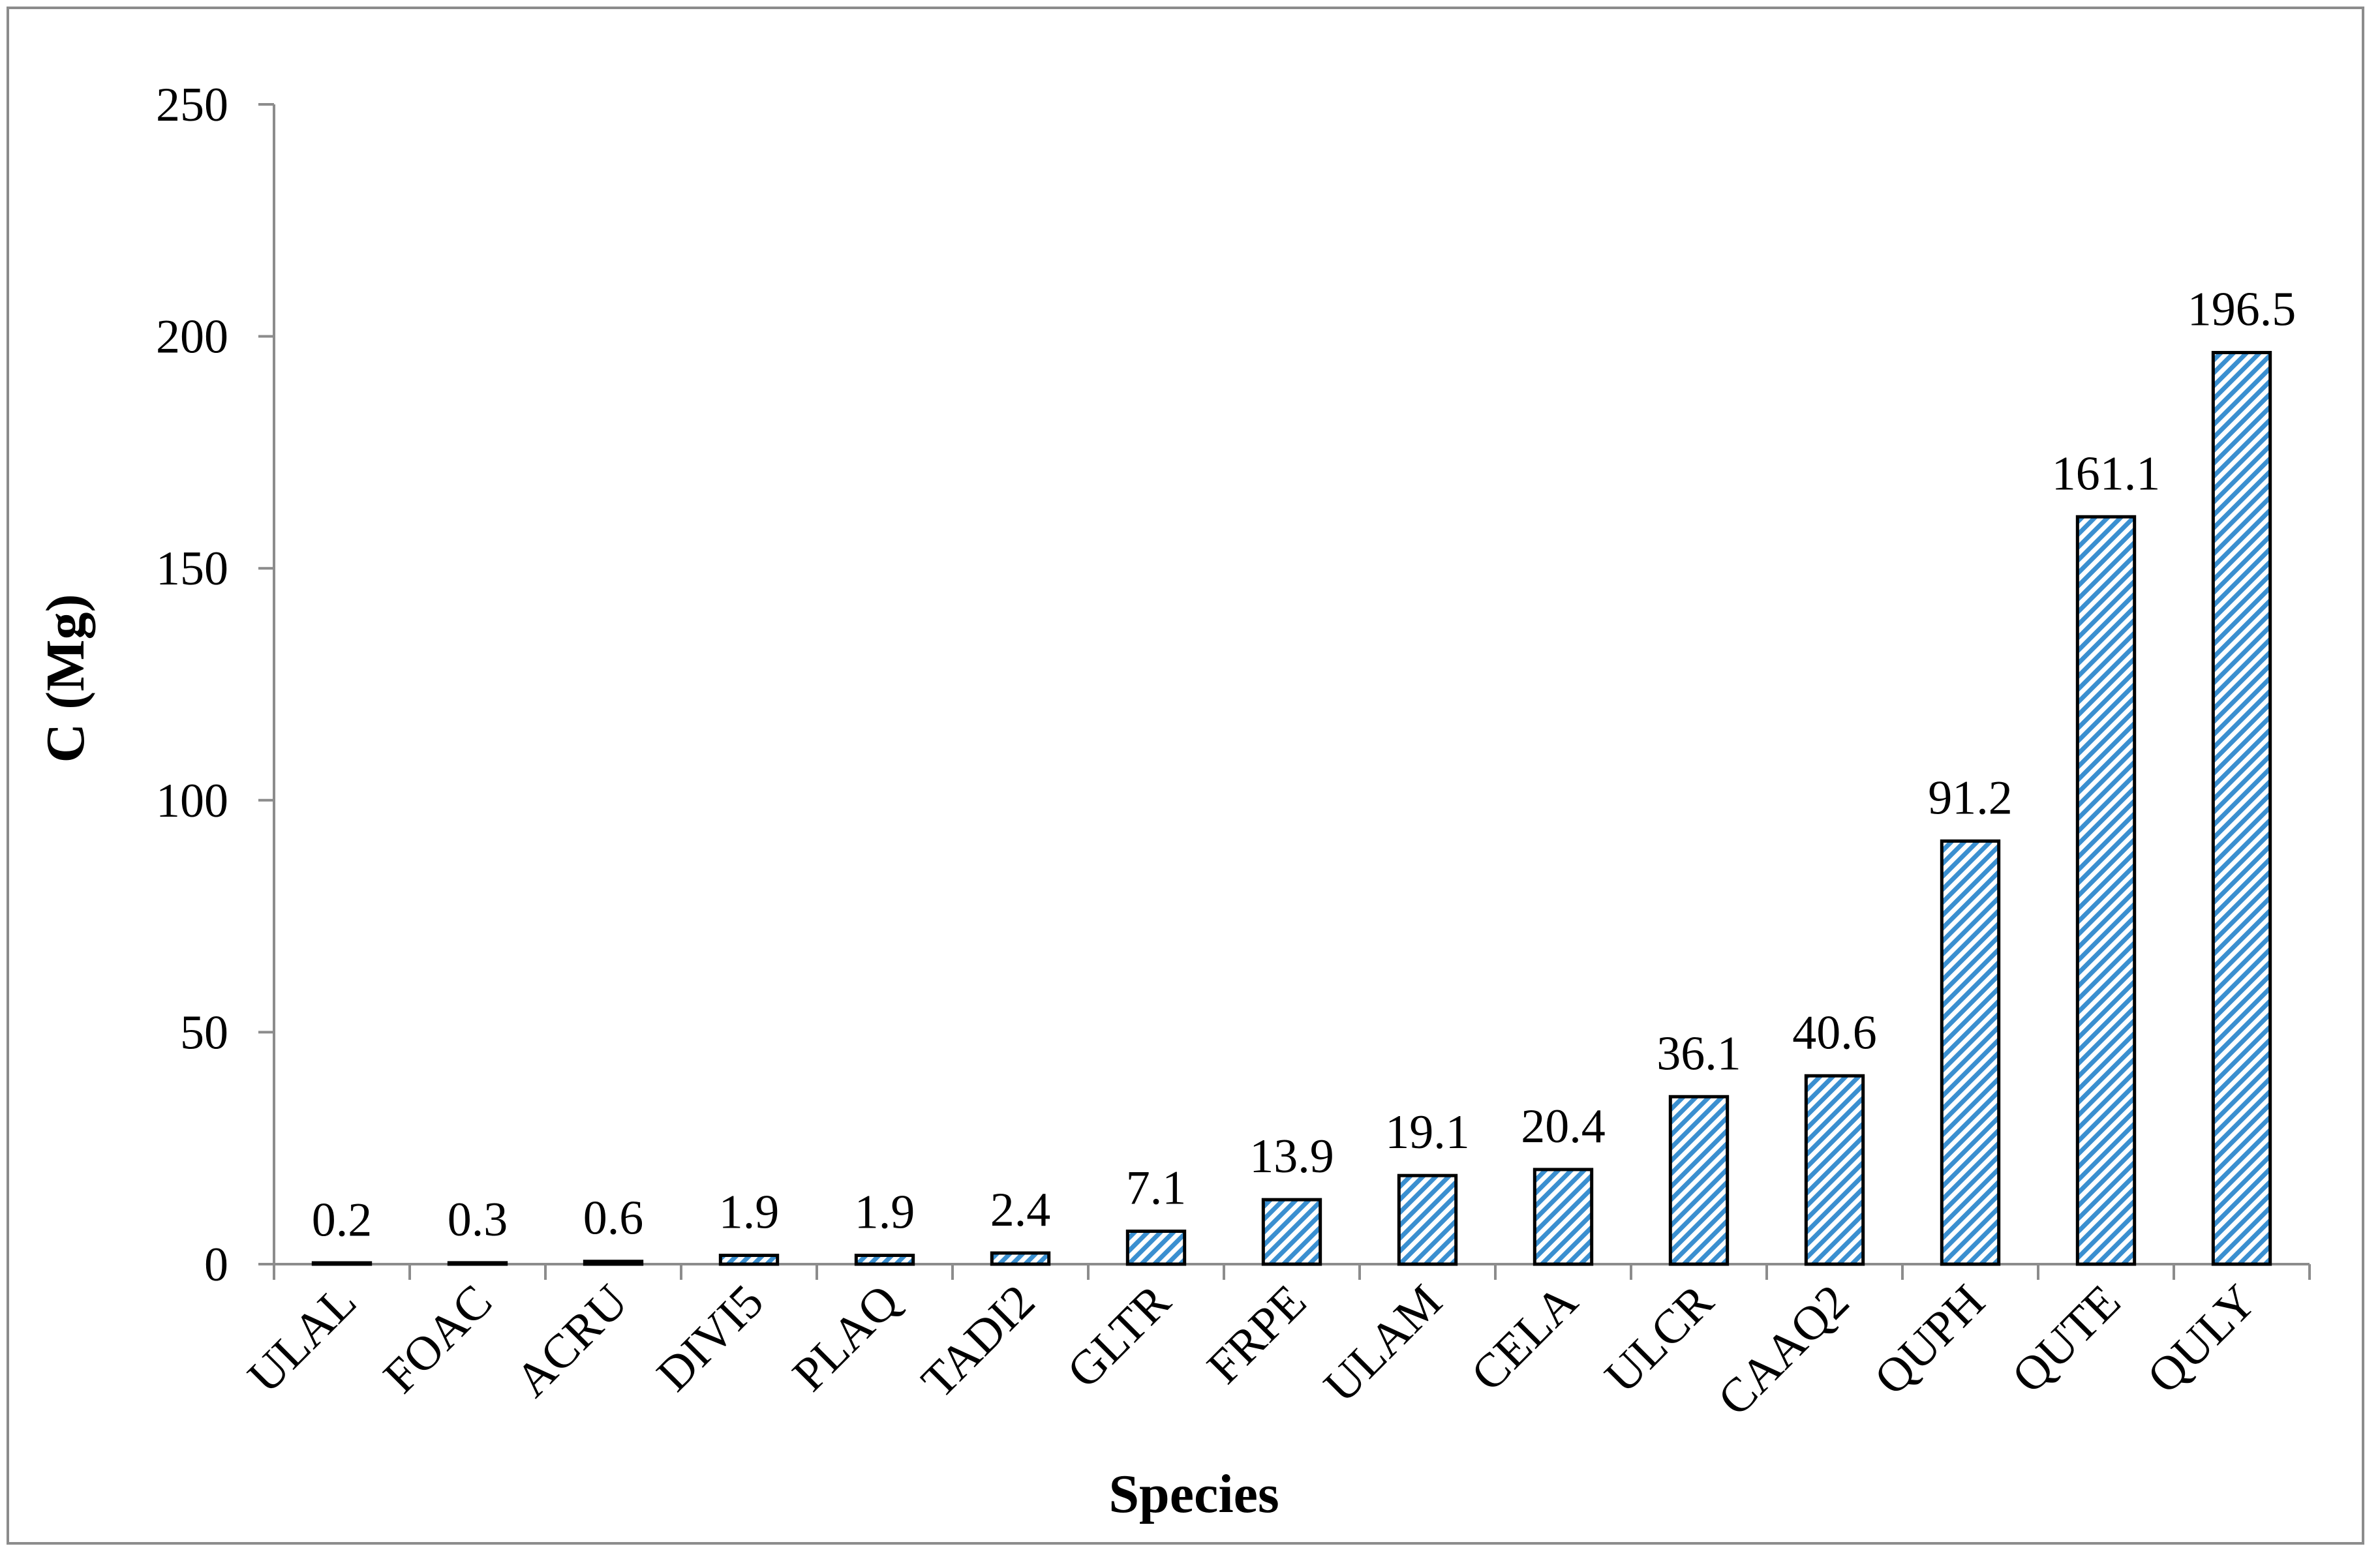 The image size is (2380, 1559). What do you see at coordinates (2241, 808) in the screenshot?
I see `bar-quly` at bounding box center [2241, 808].